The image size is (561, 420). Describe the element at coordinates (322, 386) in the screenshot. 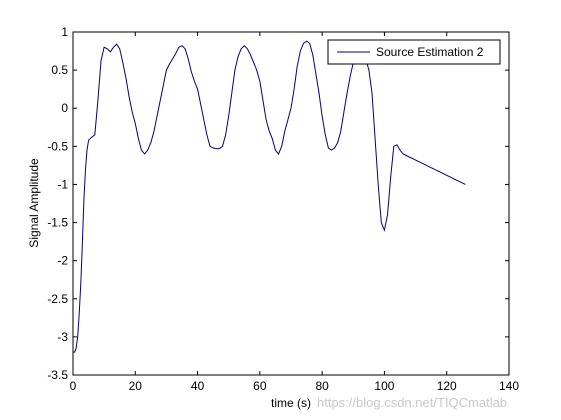

I see `x-tick-label: 80` at that location.